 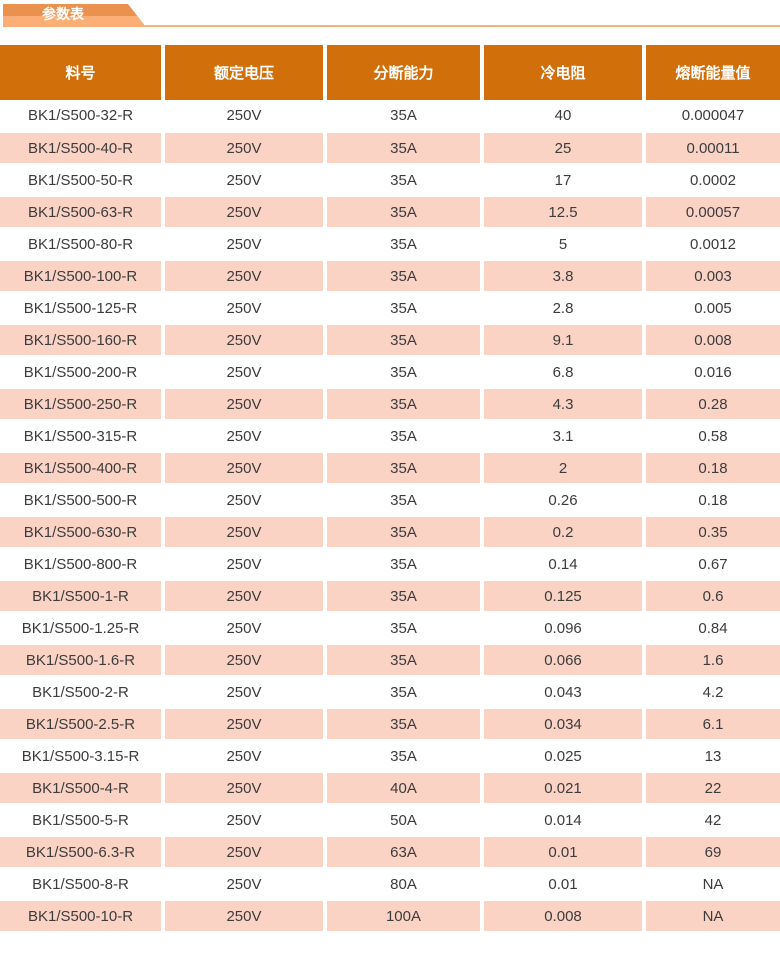 I want to click on table-row: BK1/S500-63-R 250V 35A 12.5 0.00057, so click(x=390, y=212).